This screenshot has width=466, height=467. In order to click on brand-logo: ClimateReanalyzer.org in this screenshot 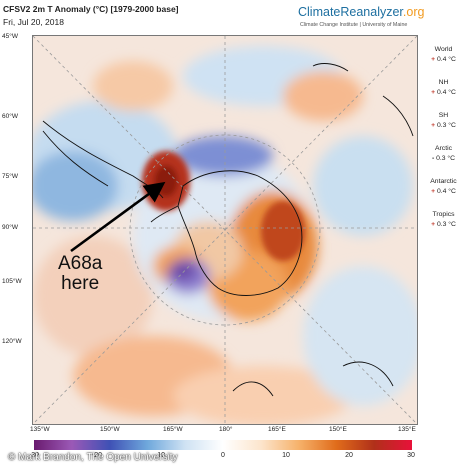, I will do `click(361, 12)`.